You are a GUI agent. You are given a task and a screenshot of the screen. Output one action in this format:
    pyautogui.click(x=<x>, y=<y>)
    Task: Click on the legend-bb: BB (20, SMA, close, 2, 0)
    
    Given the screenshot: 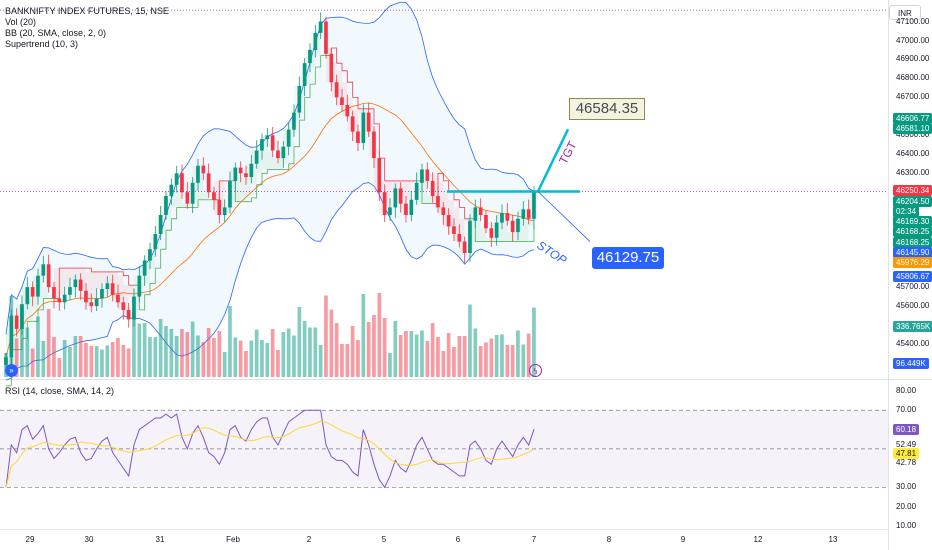 What is the action you would take?
    pyautogui.click(x=56, y=33)
    